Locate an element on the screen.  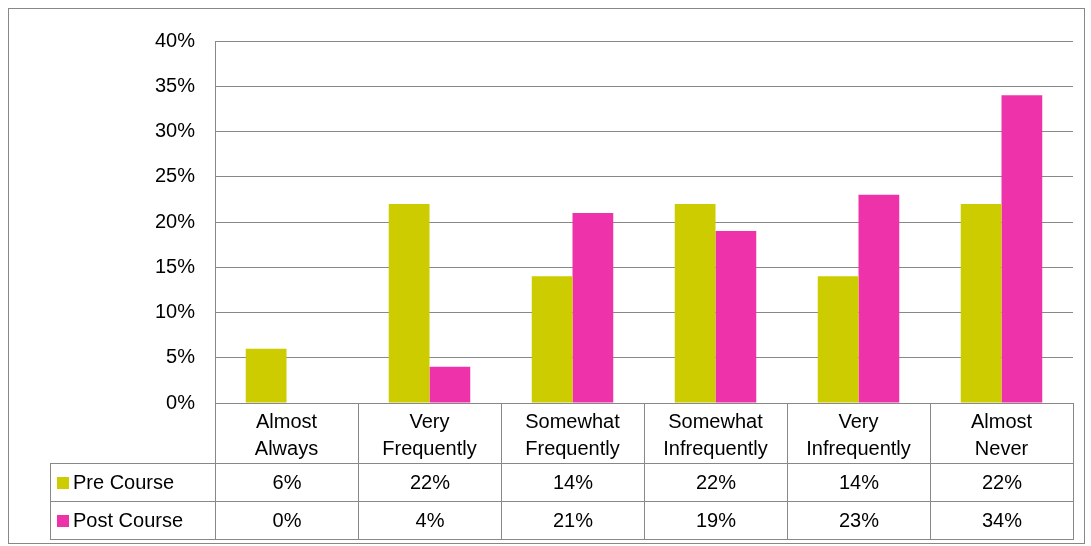
y-tick-label: 30% is located at coordinates (175, 130).